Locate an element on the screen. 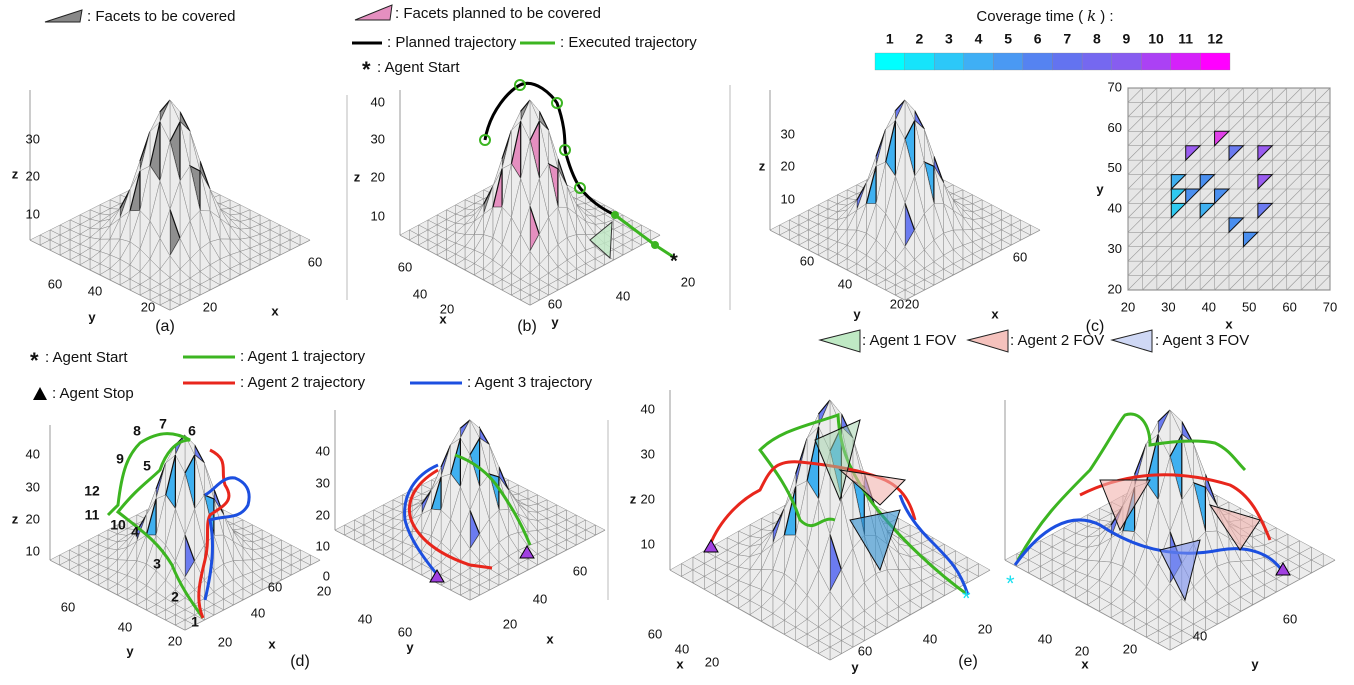 The height and width of the screenshot is (685, 1354). text-label: 11 is located at coordinates (92, 515).